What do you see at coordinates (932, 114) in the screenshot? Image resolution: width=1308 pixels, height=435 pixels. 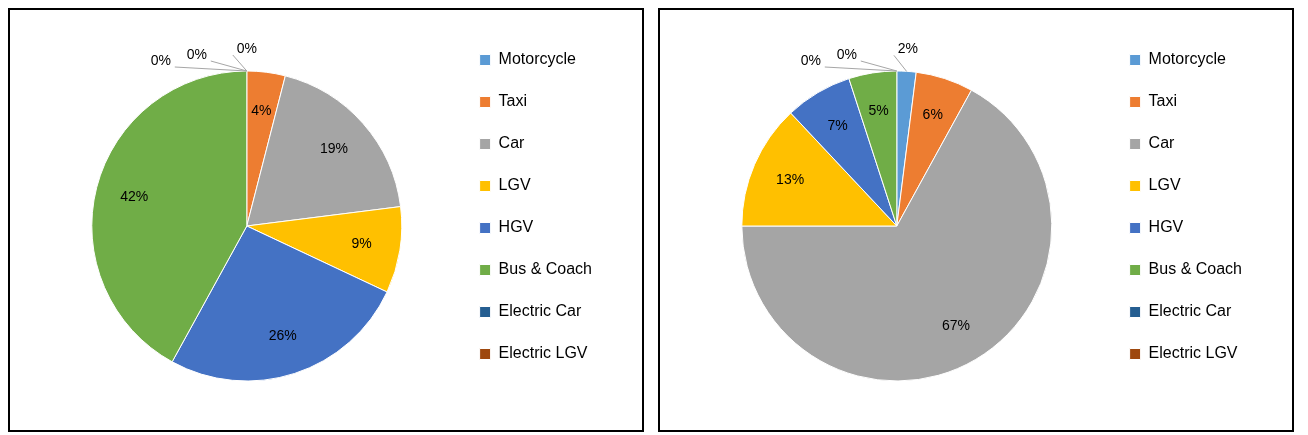 I see `data-label: 6%` at bounding box center [932, 114].